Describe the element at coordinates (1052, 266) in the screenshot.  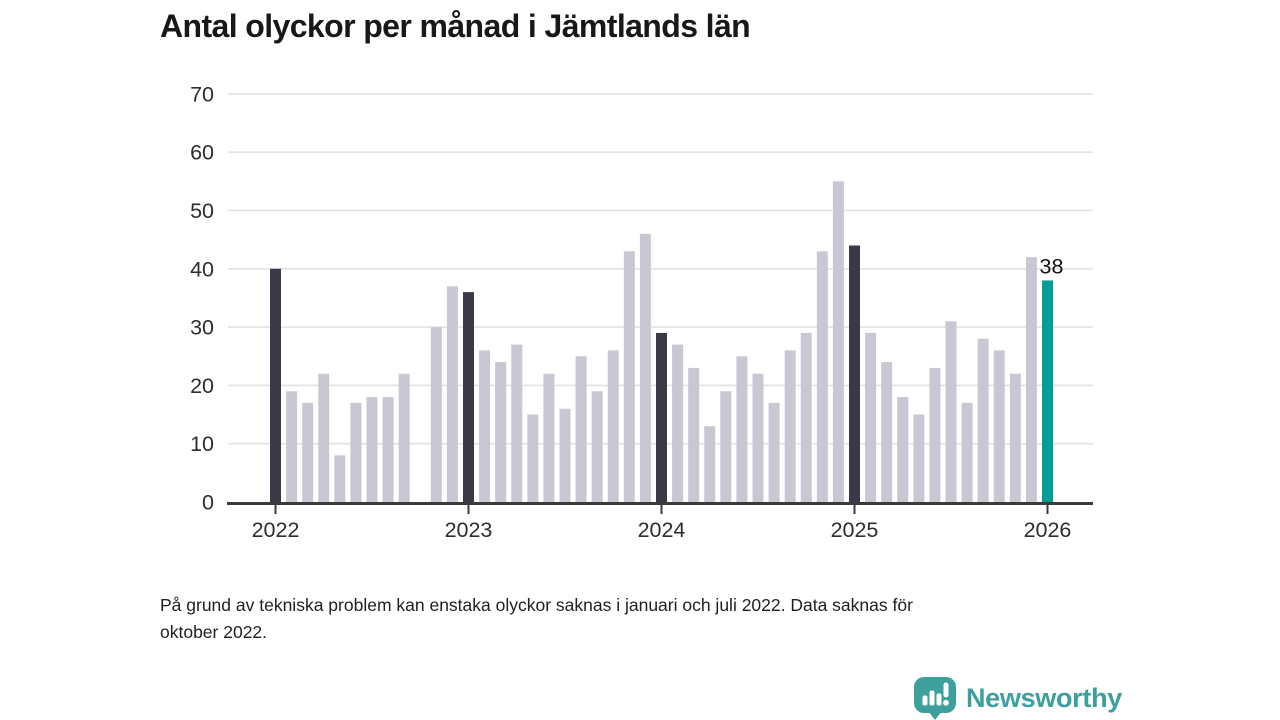
I see `value-label: 38` at that location.